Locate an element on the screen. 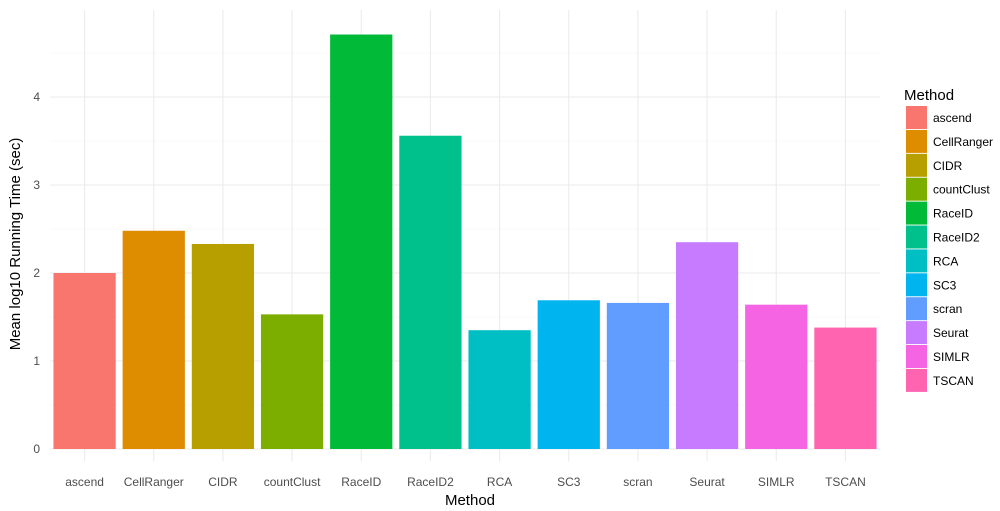 The width and height of the screenshot is (1000, 511). legend-item-tscan: TSCAN is located at coordinates (940, 380).